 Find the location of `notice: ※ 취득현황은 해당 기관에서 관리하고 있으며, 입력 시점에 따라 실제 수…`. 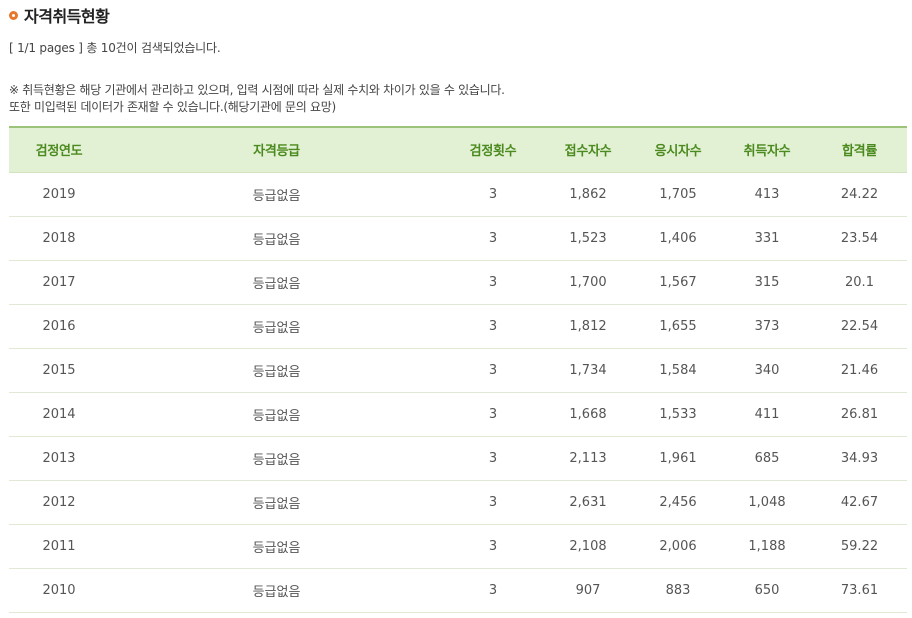

notice: ※ 취득현황은 해당 기관에서 관리하고 있으며, 입력 시점에 따라 실제 수… is located at coordinates (257, 99).